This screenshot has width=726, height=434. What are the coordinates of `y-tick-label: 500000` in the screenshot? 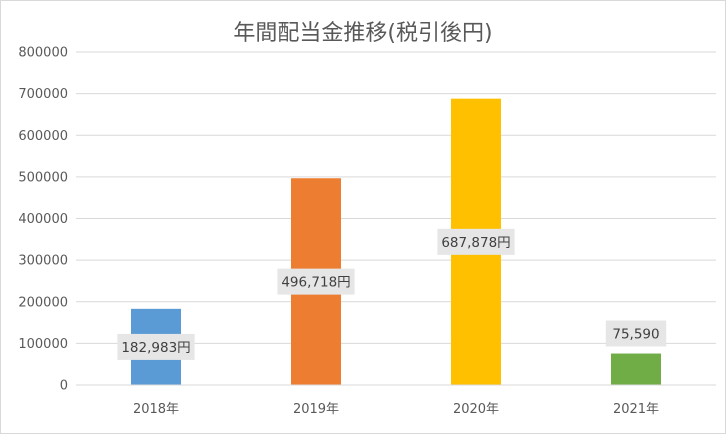 It's located at (43, 177).